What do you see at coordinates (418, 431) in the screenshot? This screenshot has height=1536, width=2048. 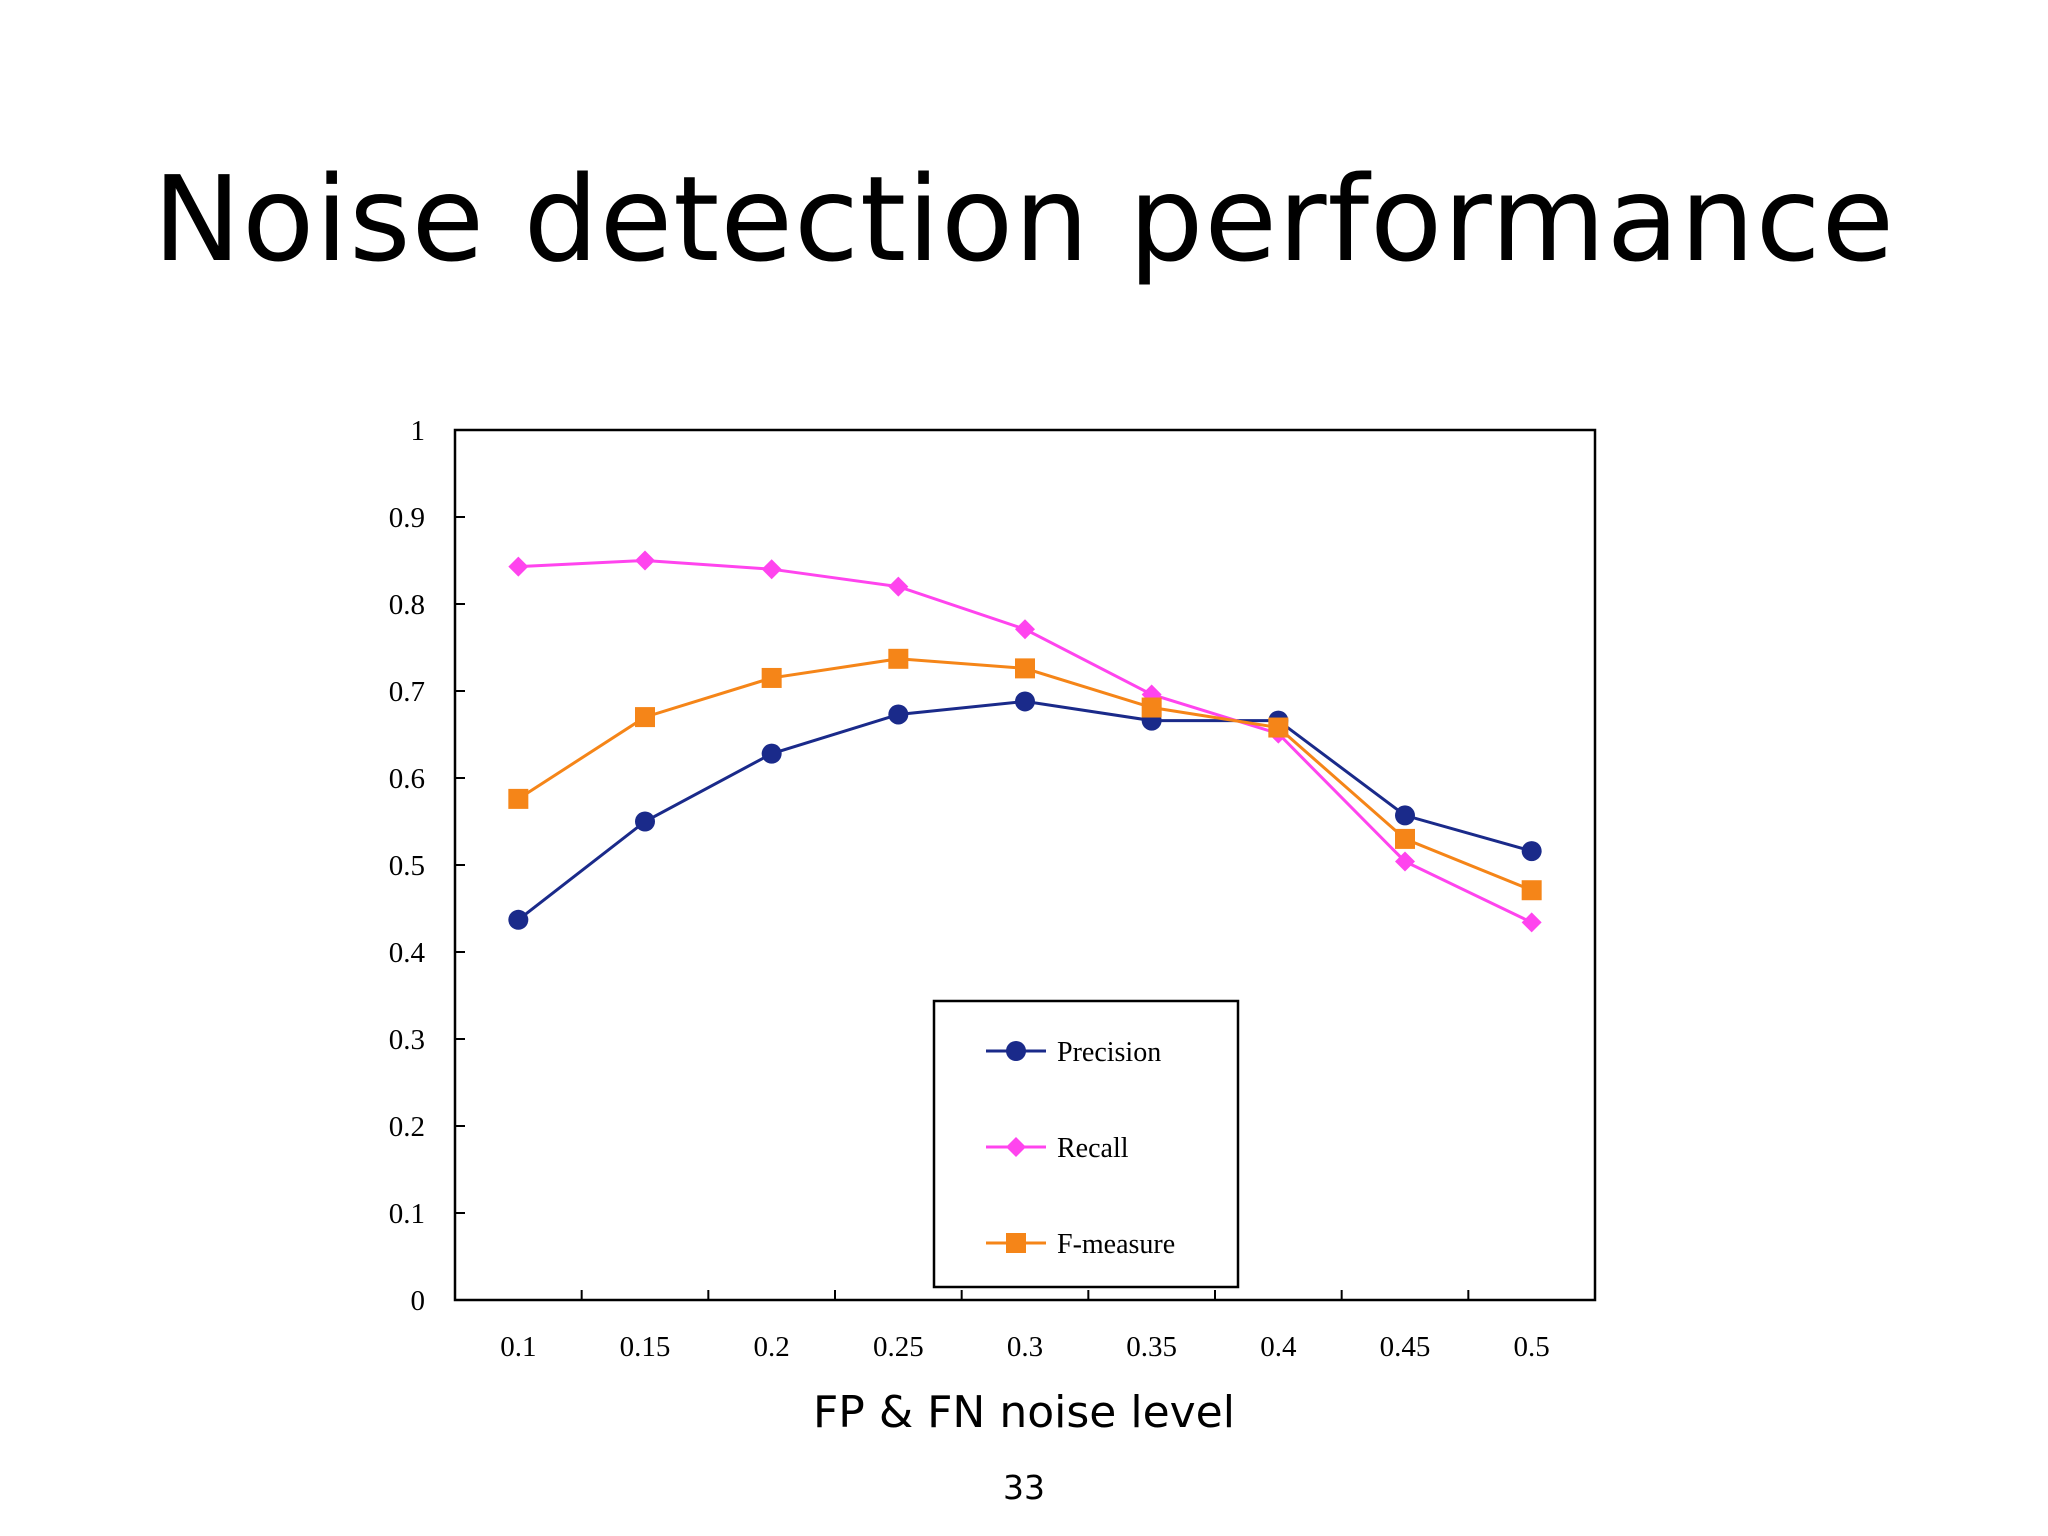 I see `y-tick-label: 1` at bounding box center [418, 431].